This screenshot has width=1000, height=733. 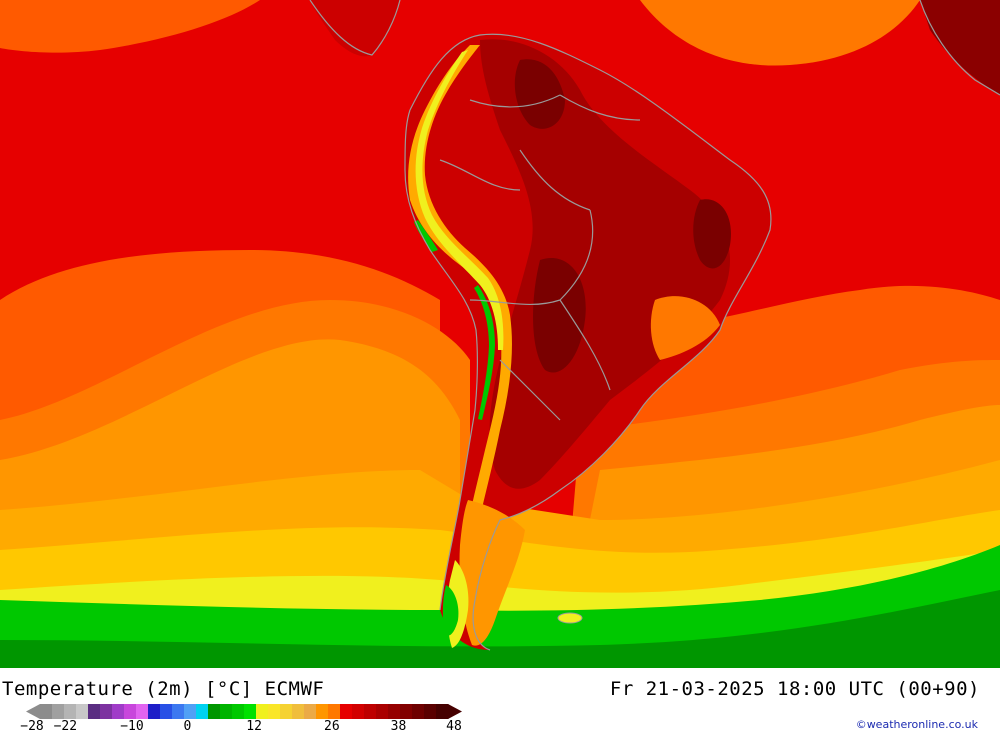 I want to click on falkland-islands, so click(x=570, y=618).